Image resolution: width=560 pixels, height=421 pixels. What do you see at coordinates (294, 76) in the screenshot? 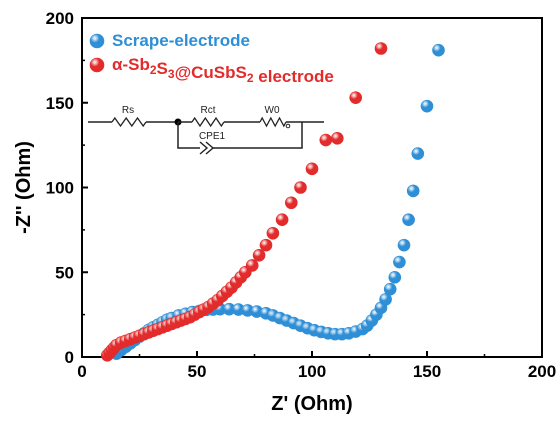
I see `legend-label-part: electrode` at bounding box center [294, 76].